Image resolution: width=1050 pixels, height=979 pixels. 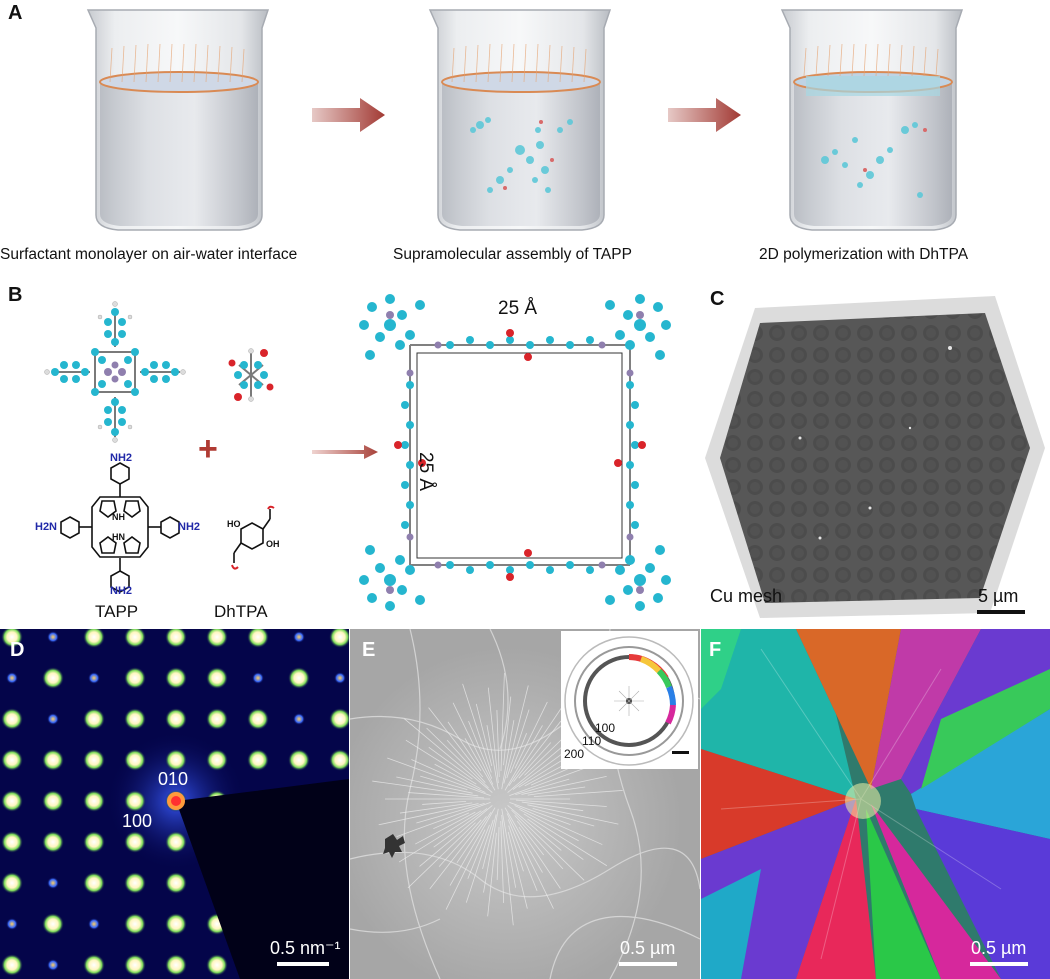 I want to click on panel-e: 100 110 200 E 0.5 µm, so click(x=525, y=804).